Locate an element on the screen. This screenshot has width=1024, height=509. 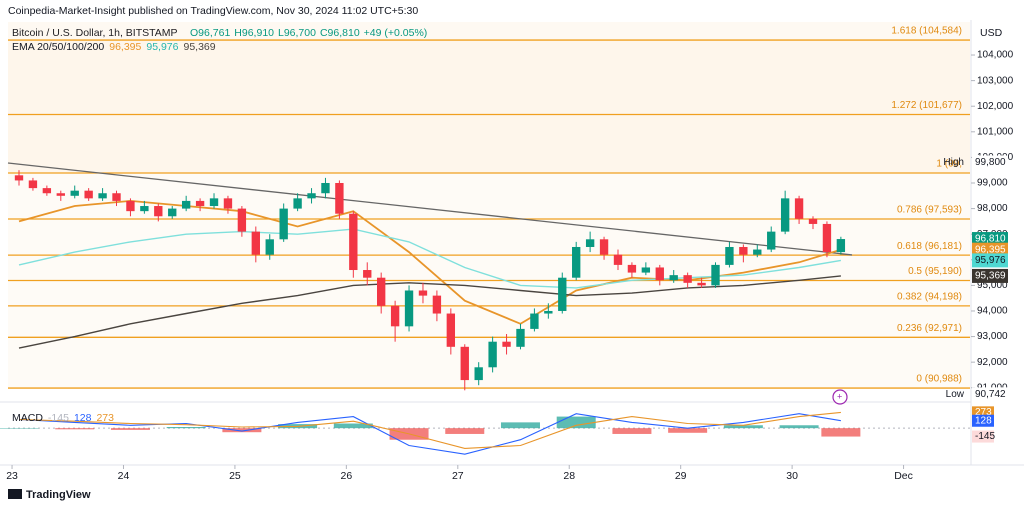
fib-label: 1 (99, is located at coordinates (949, 164).